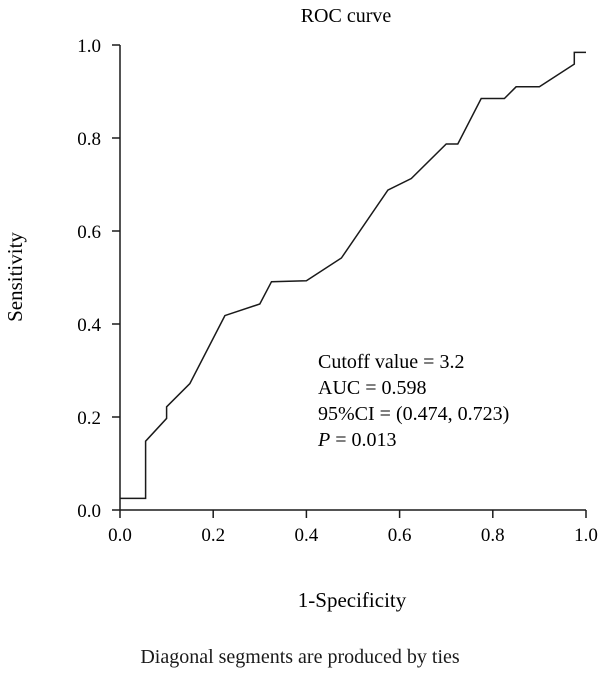 The height and width of the screenshot is (676, 600). I want to click on x-tick-label: 0.6, so click(400, 535).